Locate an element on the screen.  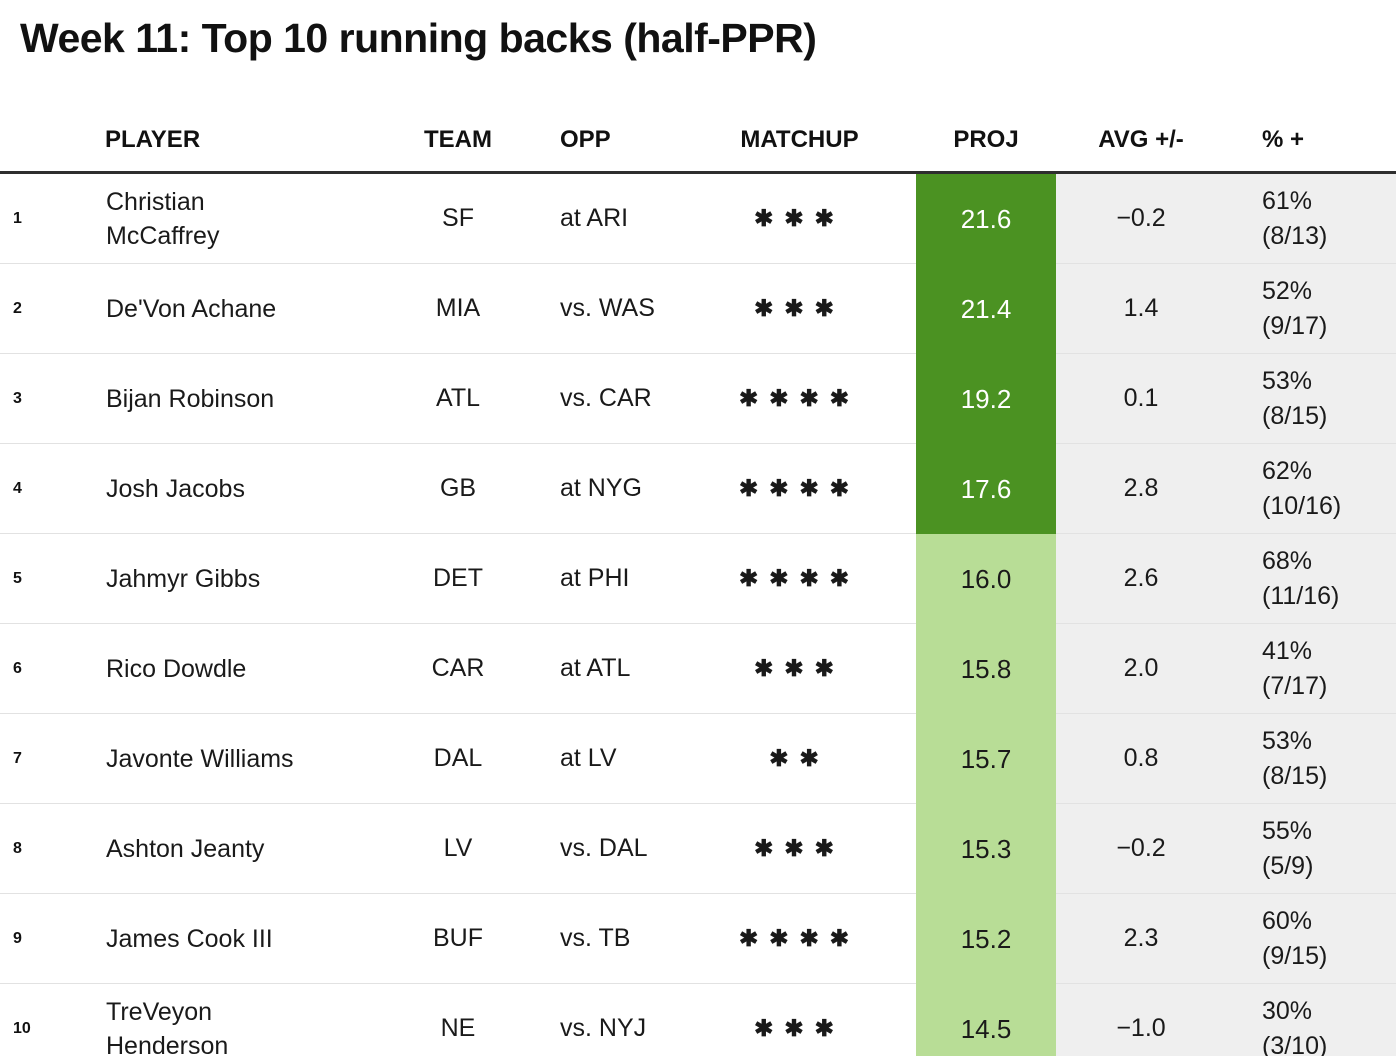
avg-diff-value: 0.8 is located at coordinates (1141, 758).